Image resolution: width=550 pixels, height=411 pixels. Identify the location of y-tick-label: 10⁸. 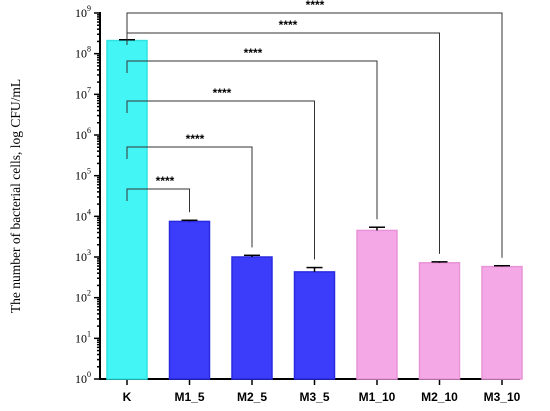
(83, 53).